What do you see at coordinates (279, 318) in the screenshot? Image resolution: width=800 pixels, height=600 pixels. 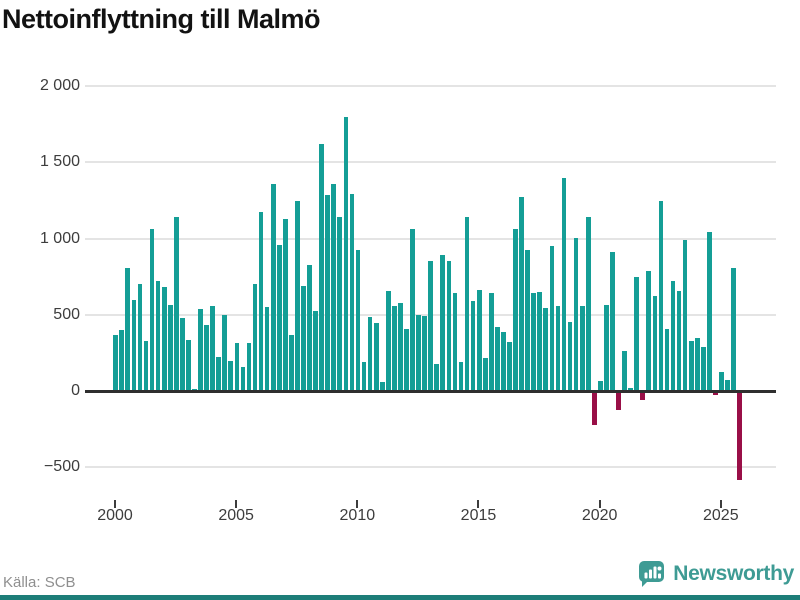 I see `bar-2006K4` at bounding box center [279, 318].